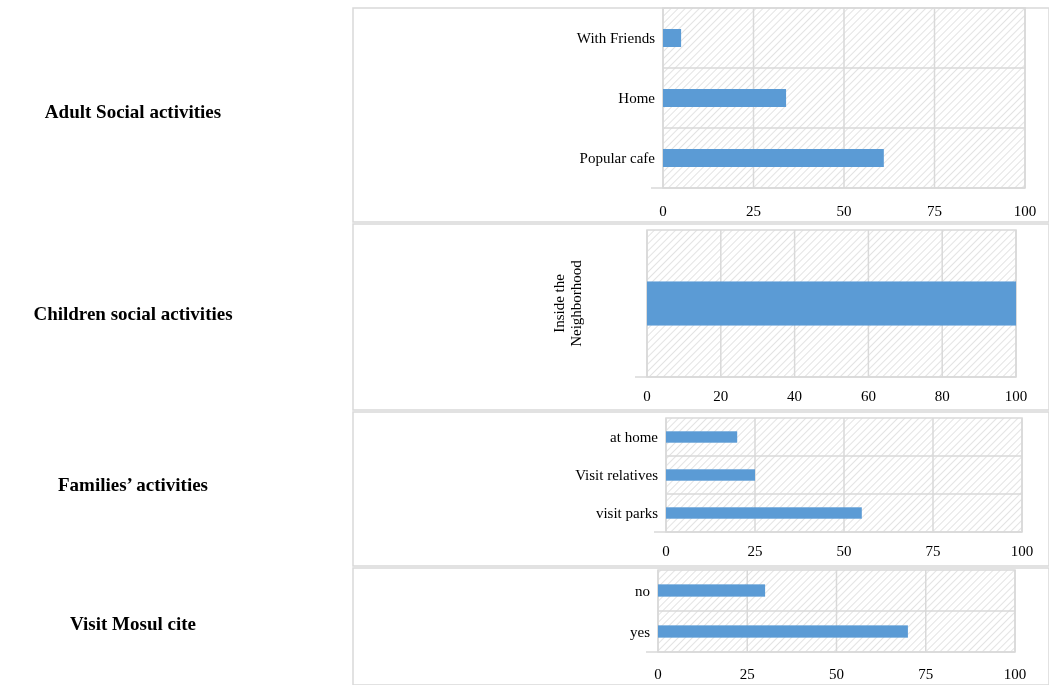 This screenshot has height=685, width=1049. What do you see at coordinates (133, 111) in the screenshot?
I see `y-axis-title: Adult Social activities` at bounding box center [133, 111].